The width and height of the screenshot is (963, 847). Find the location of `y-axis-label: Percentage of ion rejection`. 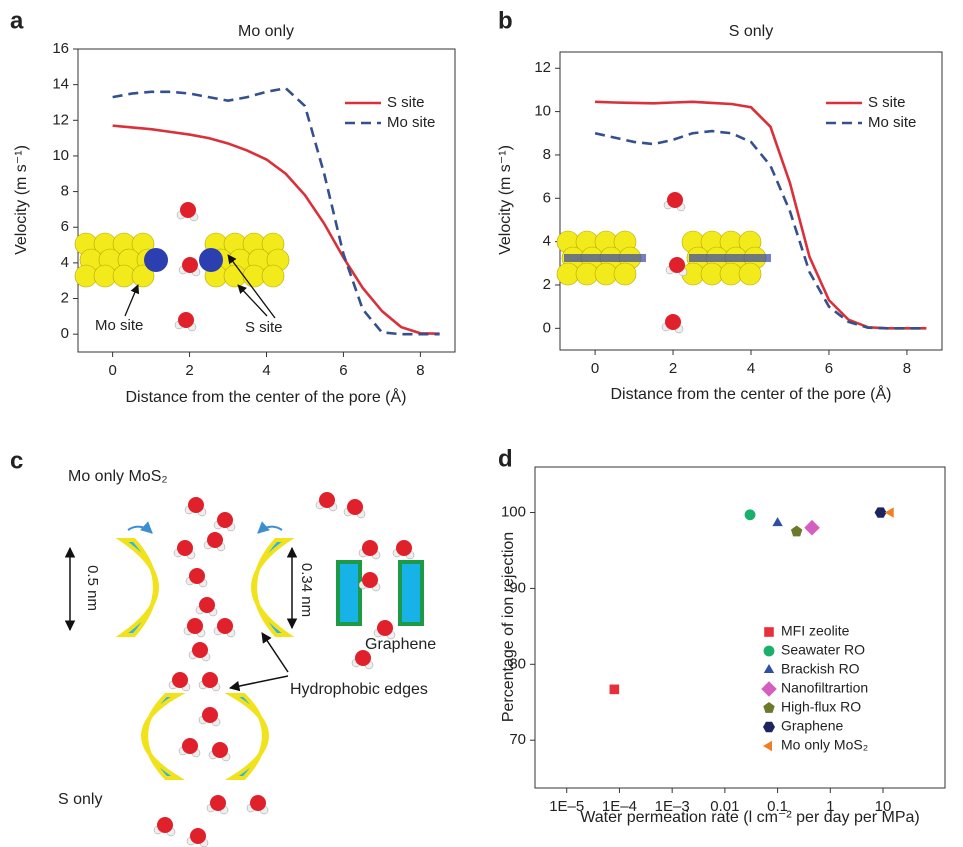

y-axis-label: Percentage of ion rejection is located at coordinates (508, 627).